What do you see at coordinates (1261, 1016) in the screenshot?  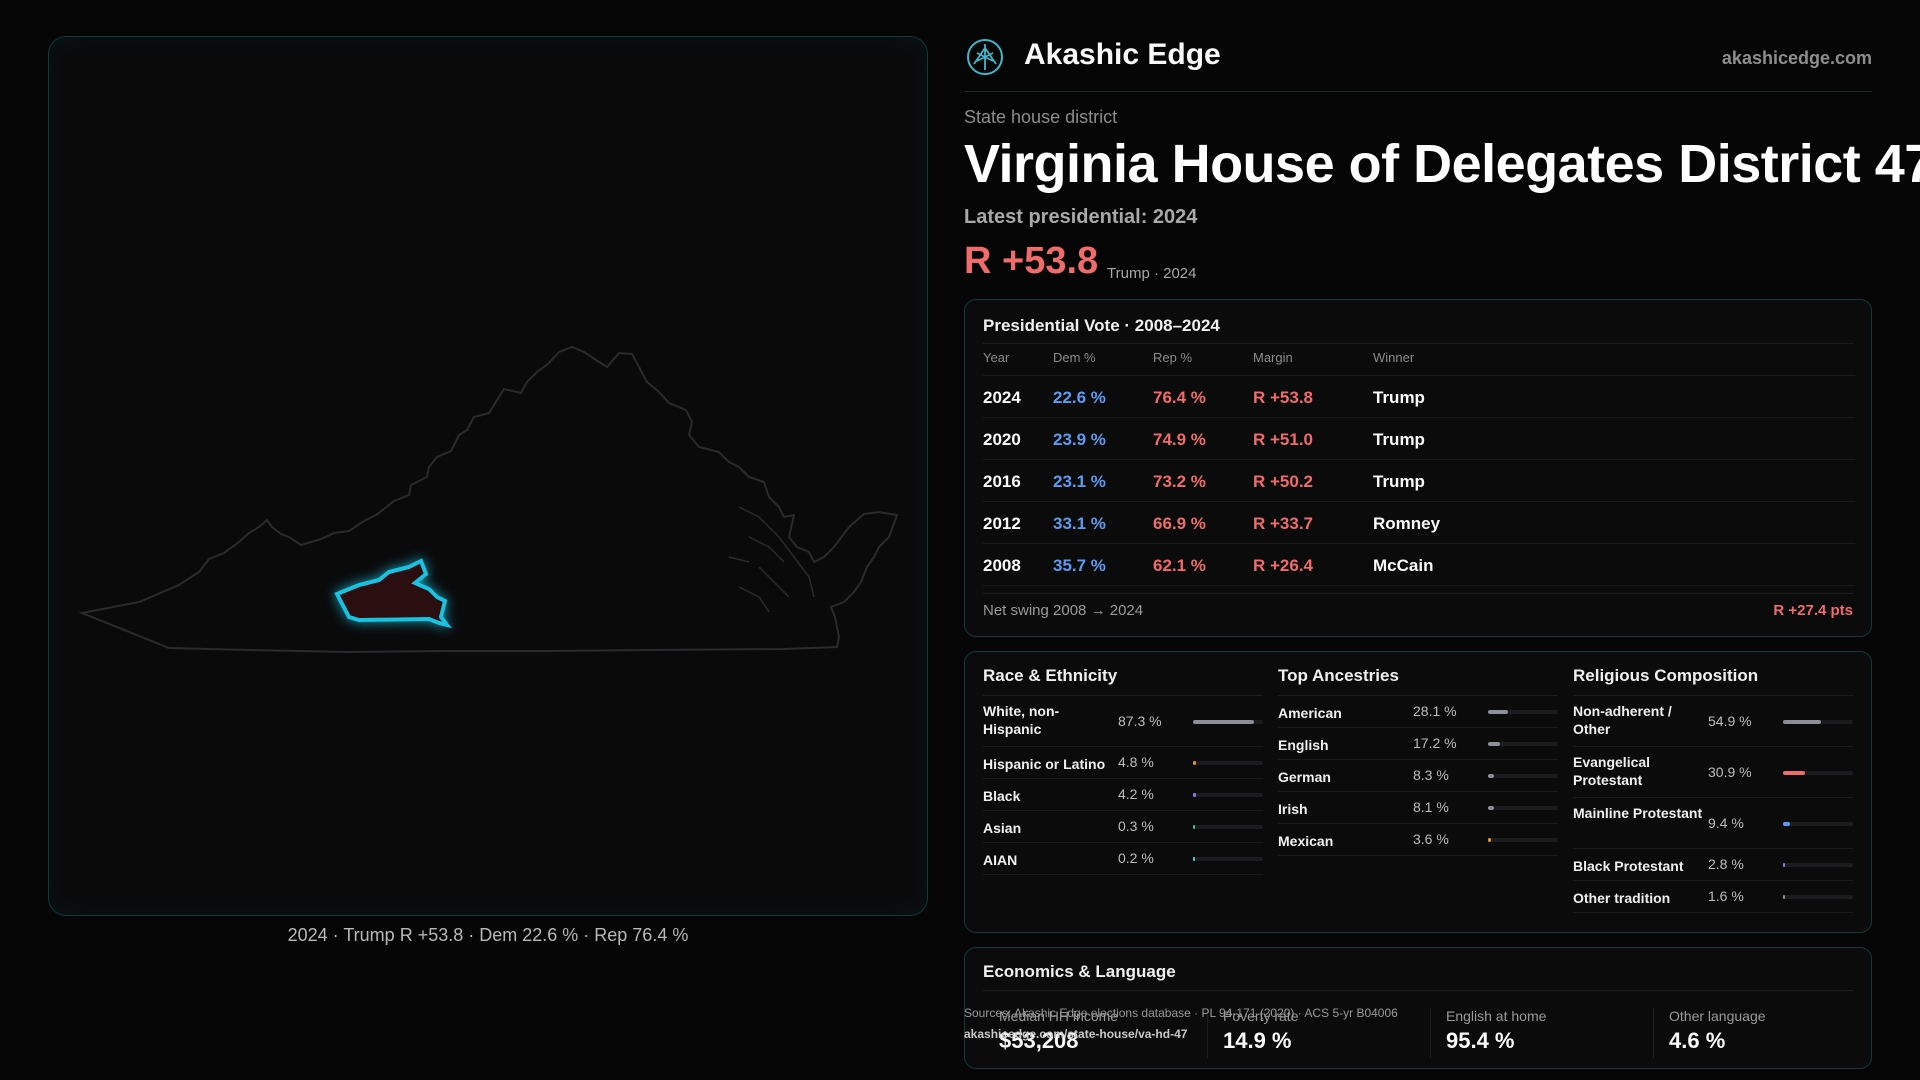 I see `econ-label: Poverty rate` at bounding box center [1261, 1016].